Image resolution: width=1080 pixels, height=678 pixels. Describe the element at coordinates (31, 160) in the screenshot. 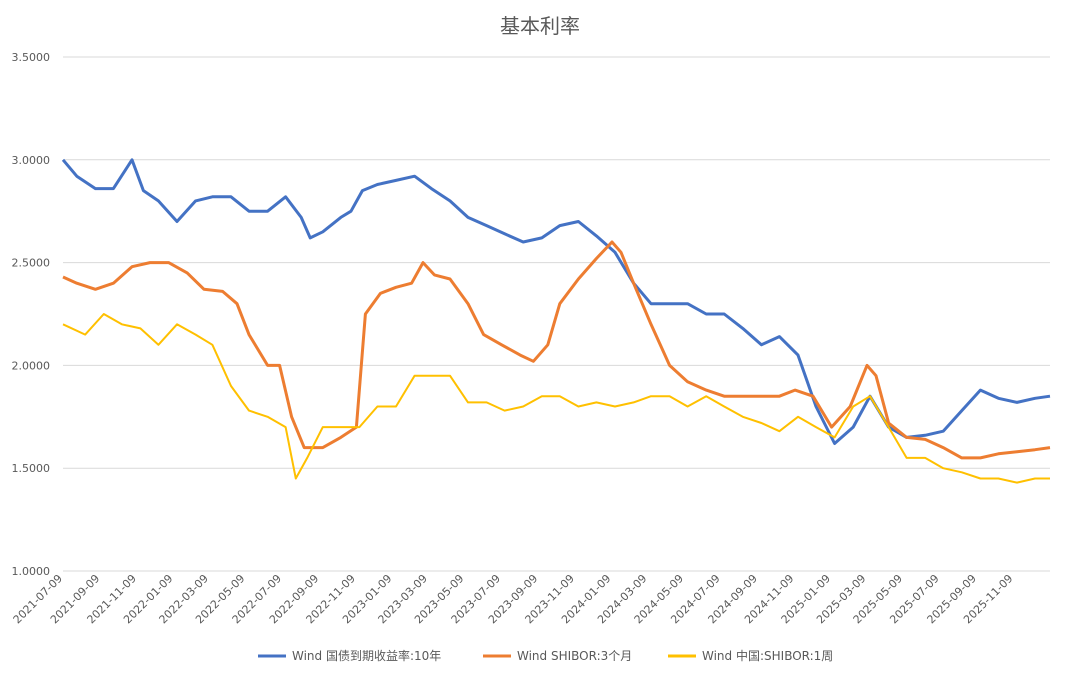

I see `y-tick-label: 3.0000` at that location.